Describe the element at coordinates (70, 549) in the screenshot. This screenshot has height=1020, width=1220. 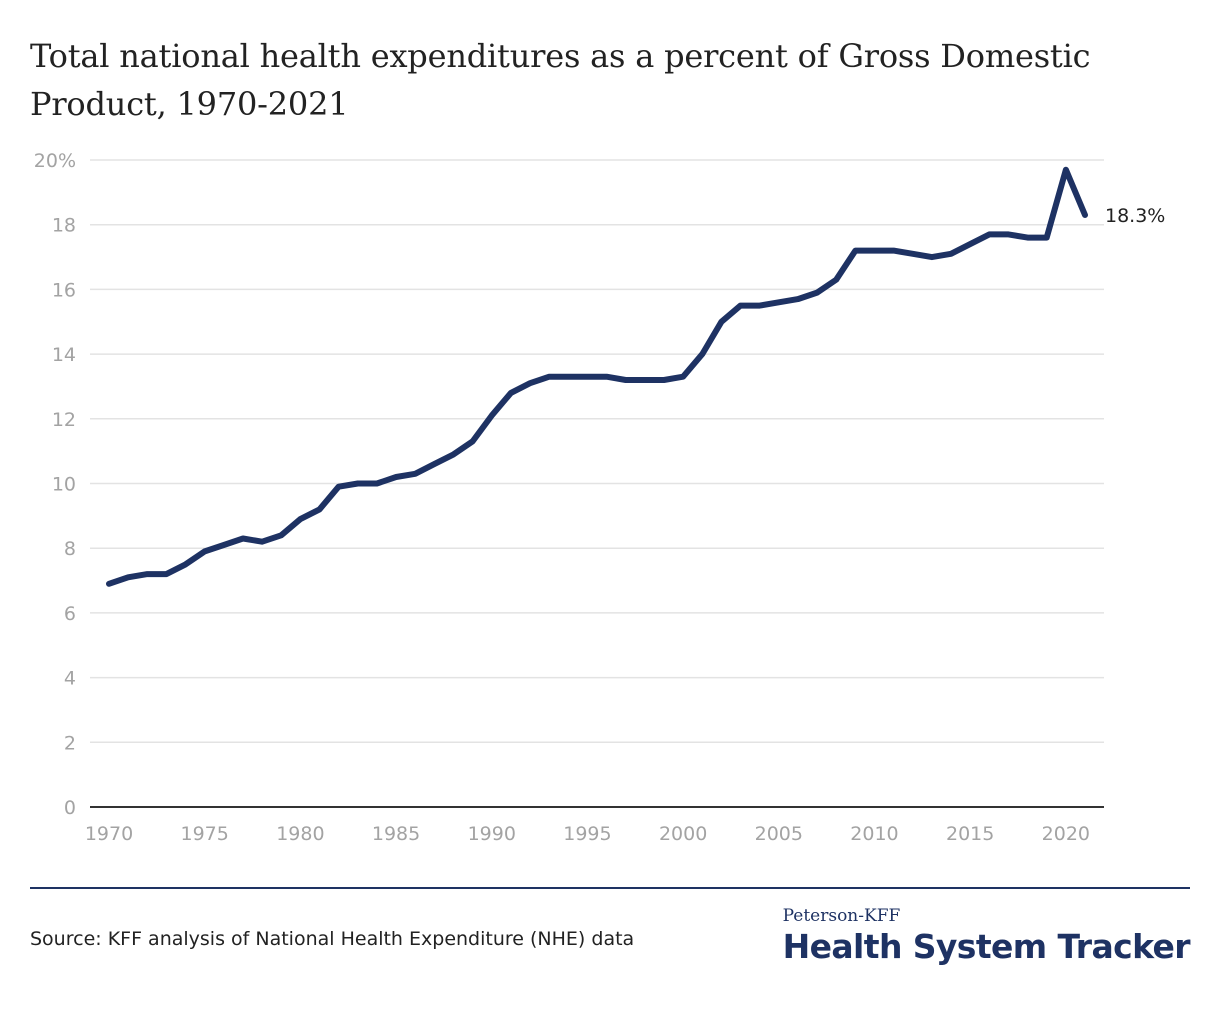
I see `y-tick-label: 8` at that location.